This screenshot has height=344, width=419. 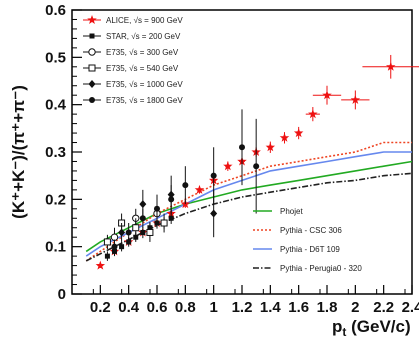 What do you see at coordinates (56, 105) in the screenshot?
I see `y-tick-label: 0.4` at bounding box center [56, 105].